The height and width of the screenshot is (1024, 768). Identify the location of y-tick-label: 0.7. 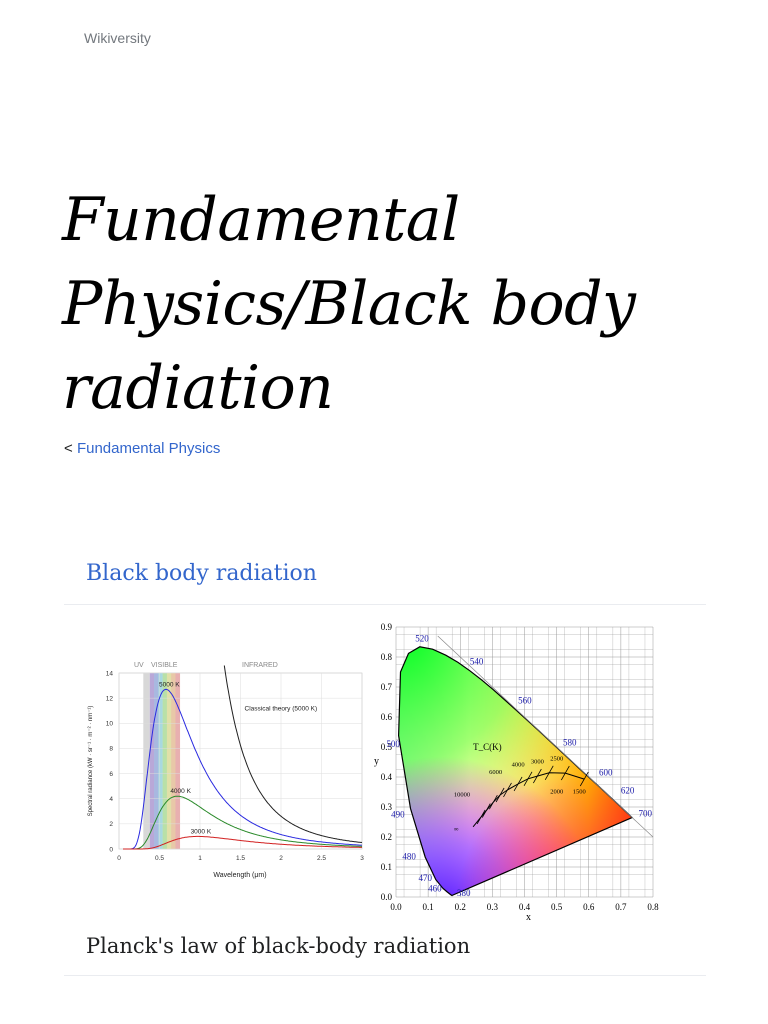
(387, 687).